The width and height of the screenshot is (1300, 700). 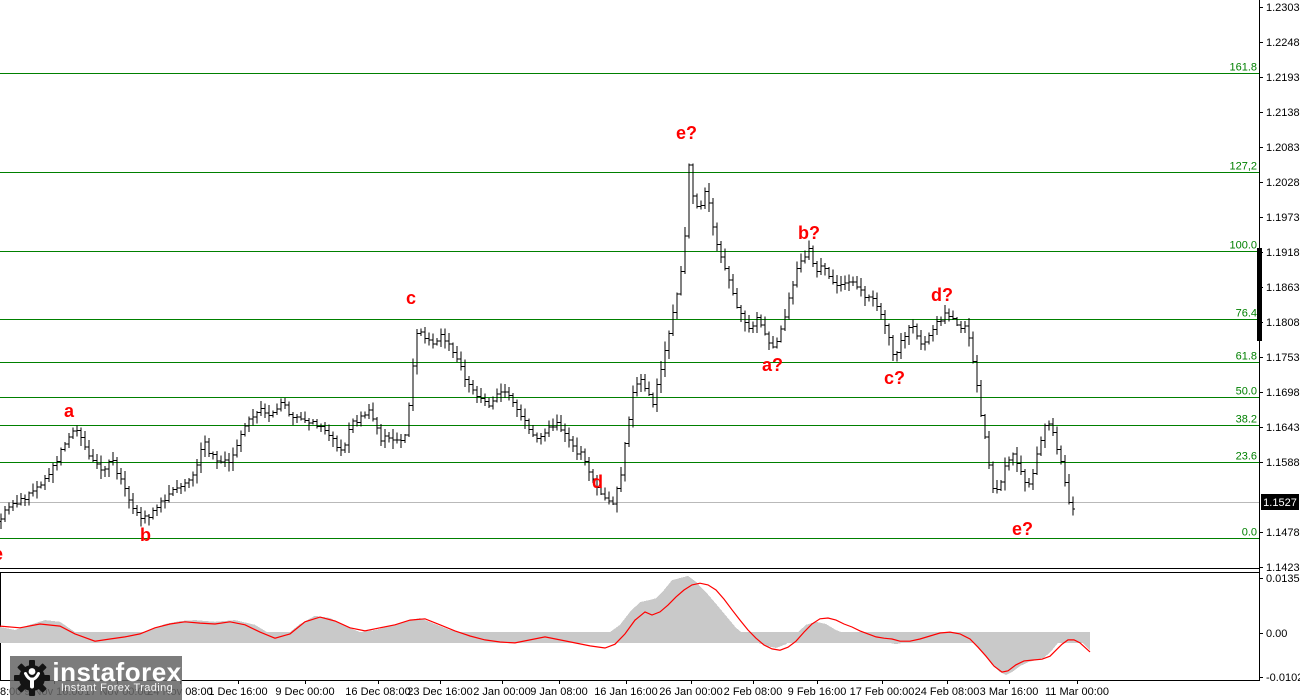 What do you see at coordinates (237, 692) in the screenshot?
I see `time-tick-label: 1 Dec 16:00` at bounding box center [237, 692].